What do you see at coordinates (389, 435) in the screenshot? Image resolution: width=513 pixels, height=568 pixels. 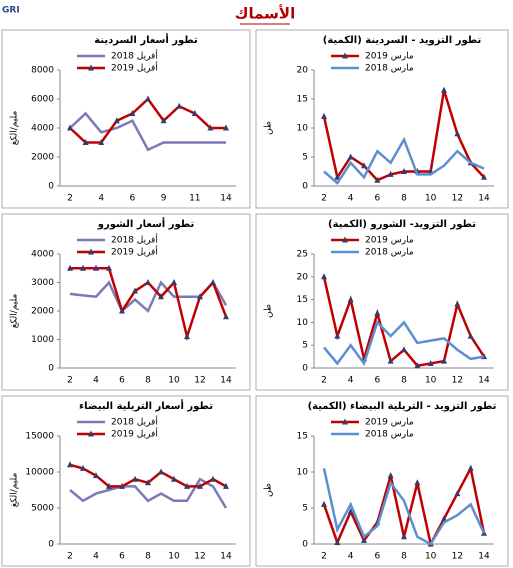 I see `legend-label: مارس 2018` at bounding box center [389, 435].